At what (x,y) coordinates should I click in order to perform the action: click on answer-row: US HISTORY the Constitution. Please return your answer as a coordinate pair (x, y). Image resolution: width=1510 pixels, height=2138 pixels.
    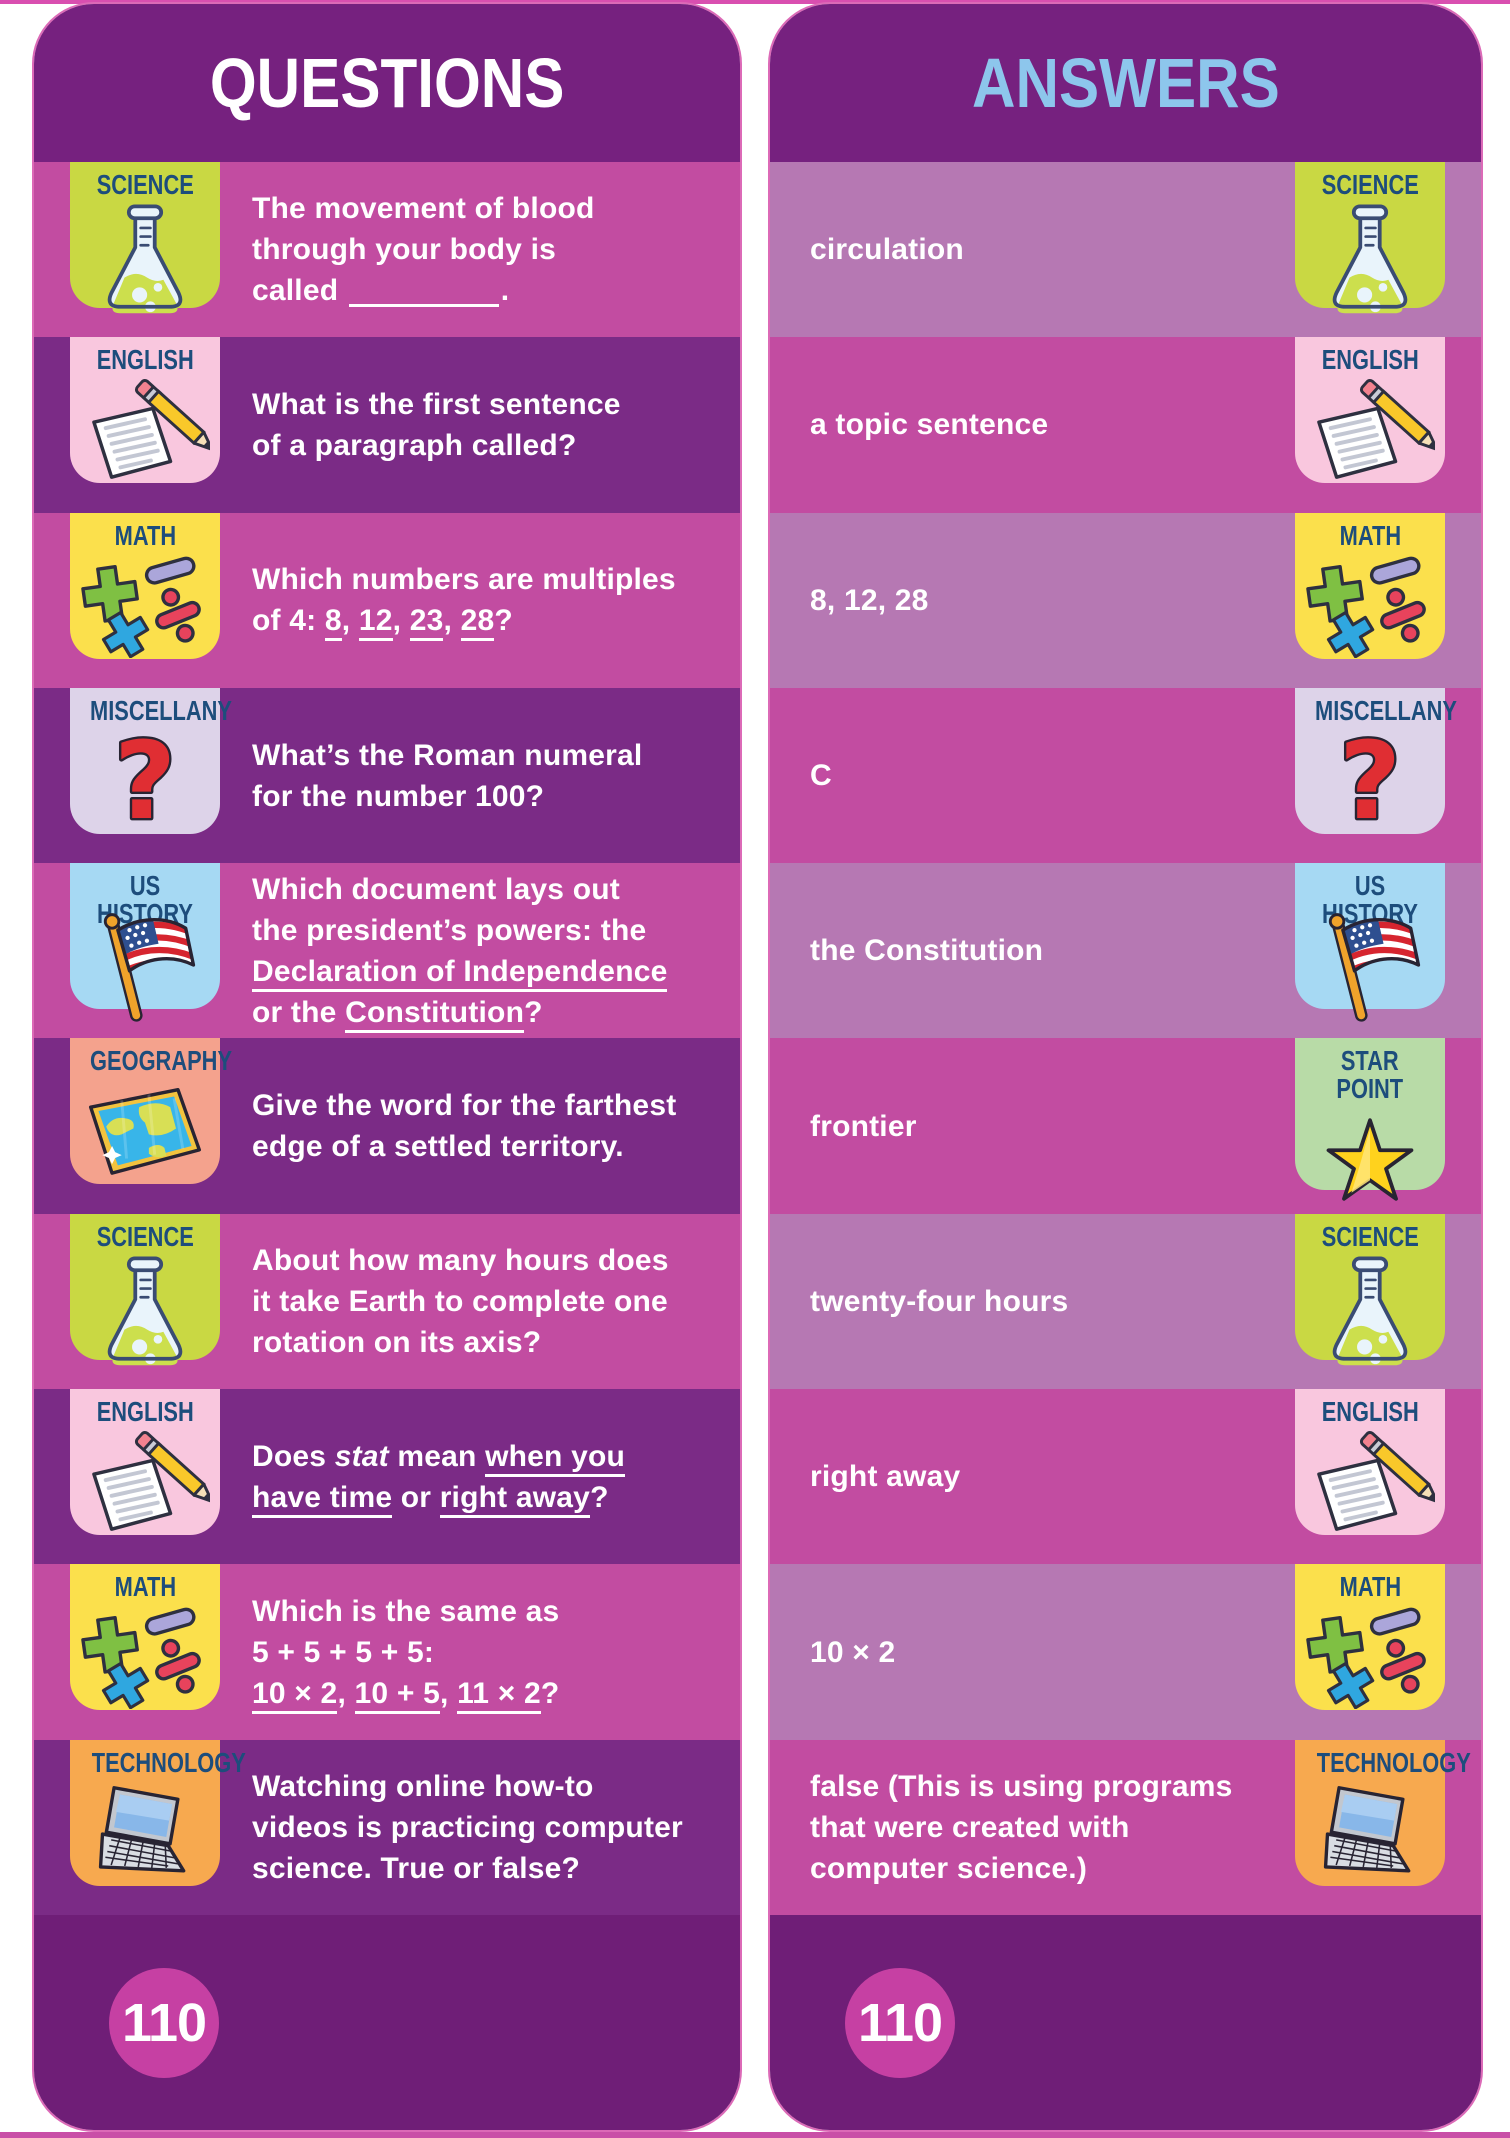
    Looking at the image, I should click on (1125, 951).